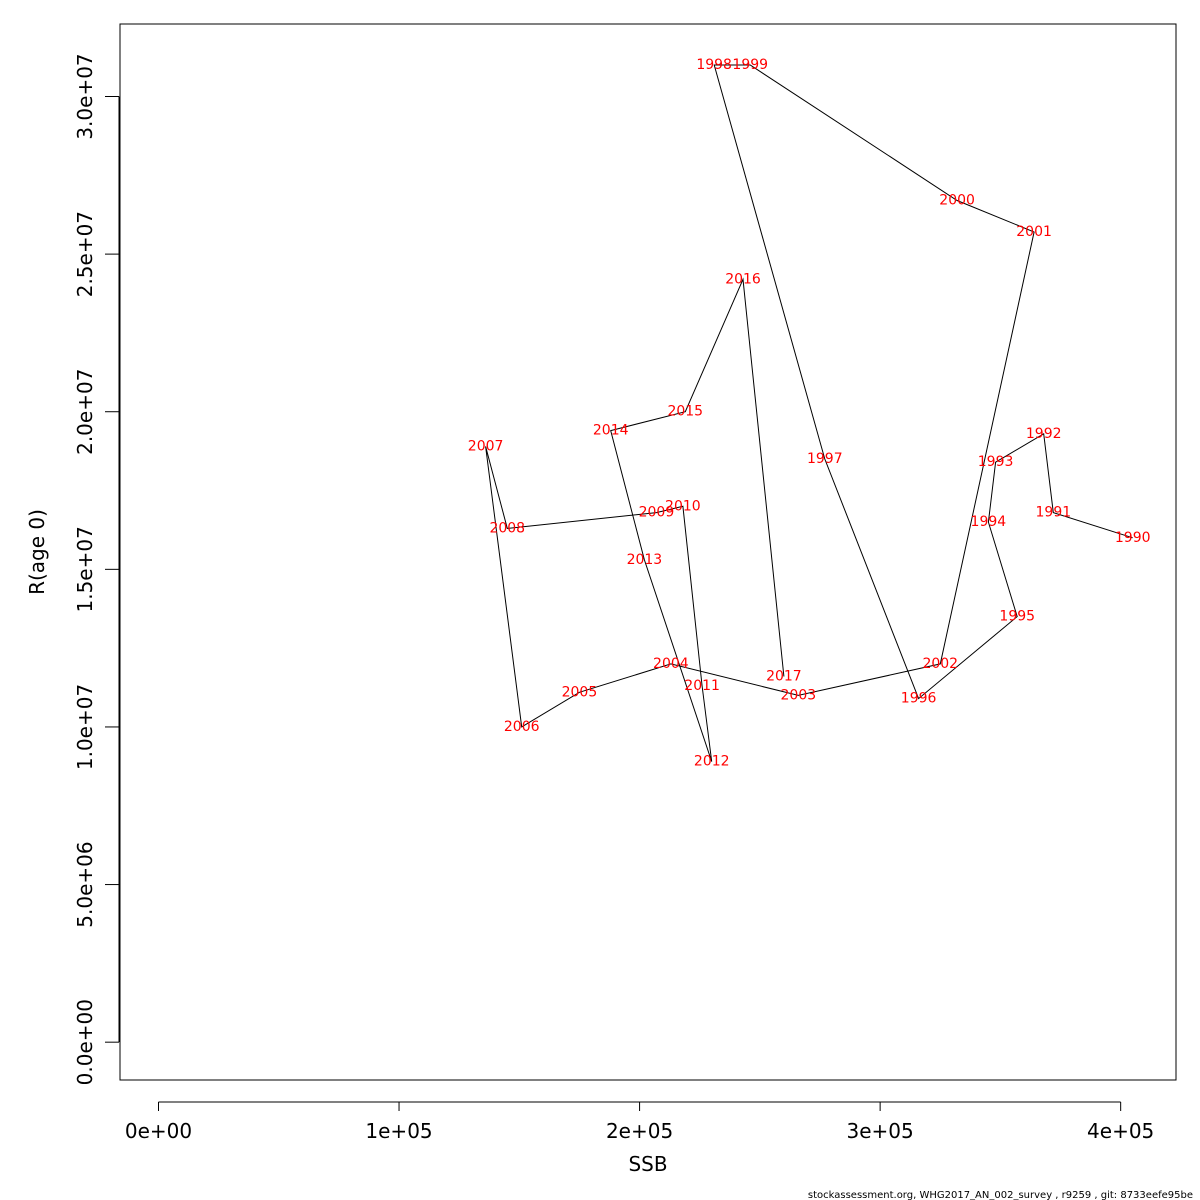  Describe the element at coordinates (1054, 513) in the screenshot. I see `year-label-1991: 1991` at that location.